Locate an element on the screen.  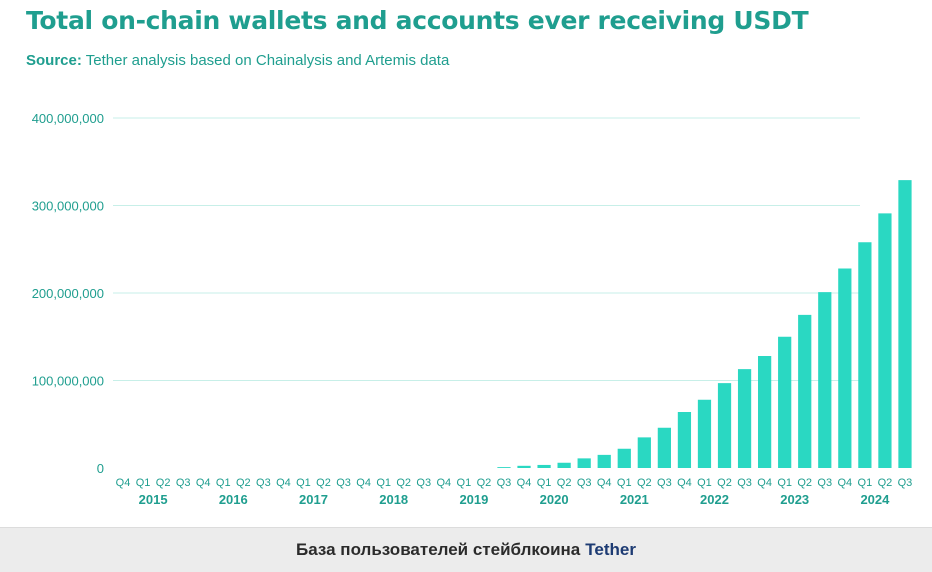
caption-link: Tether is located at coordinates (610, 549).